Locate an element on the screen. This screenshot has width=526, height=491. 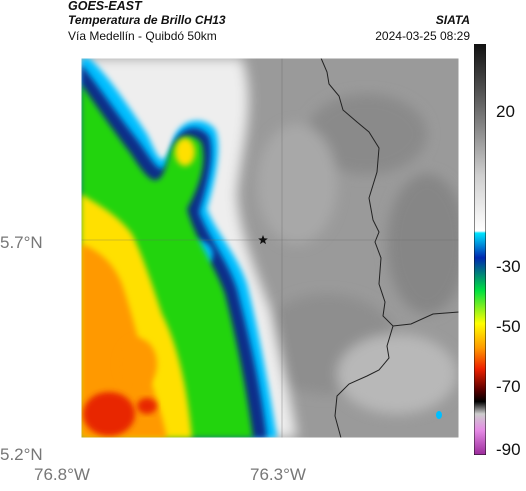
cold-cloud-red is located at coordinates (109, 414).